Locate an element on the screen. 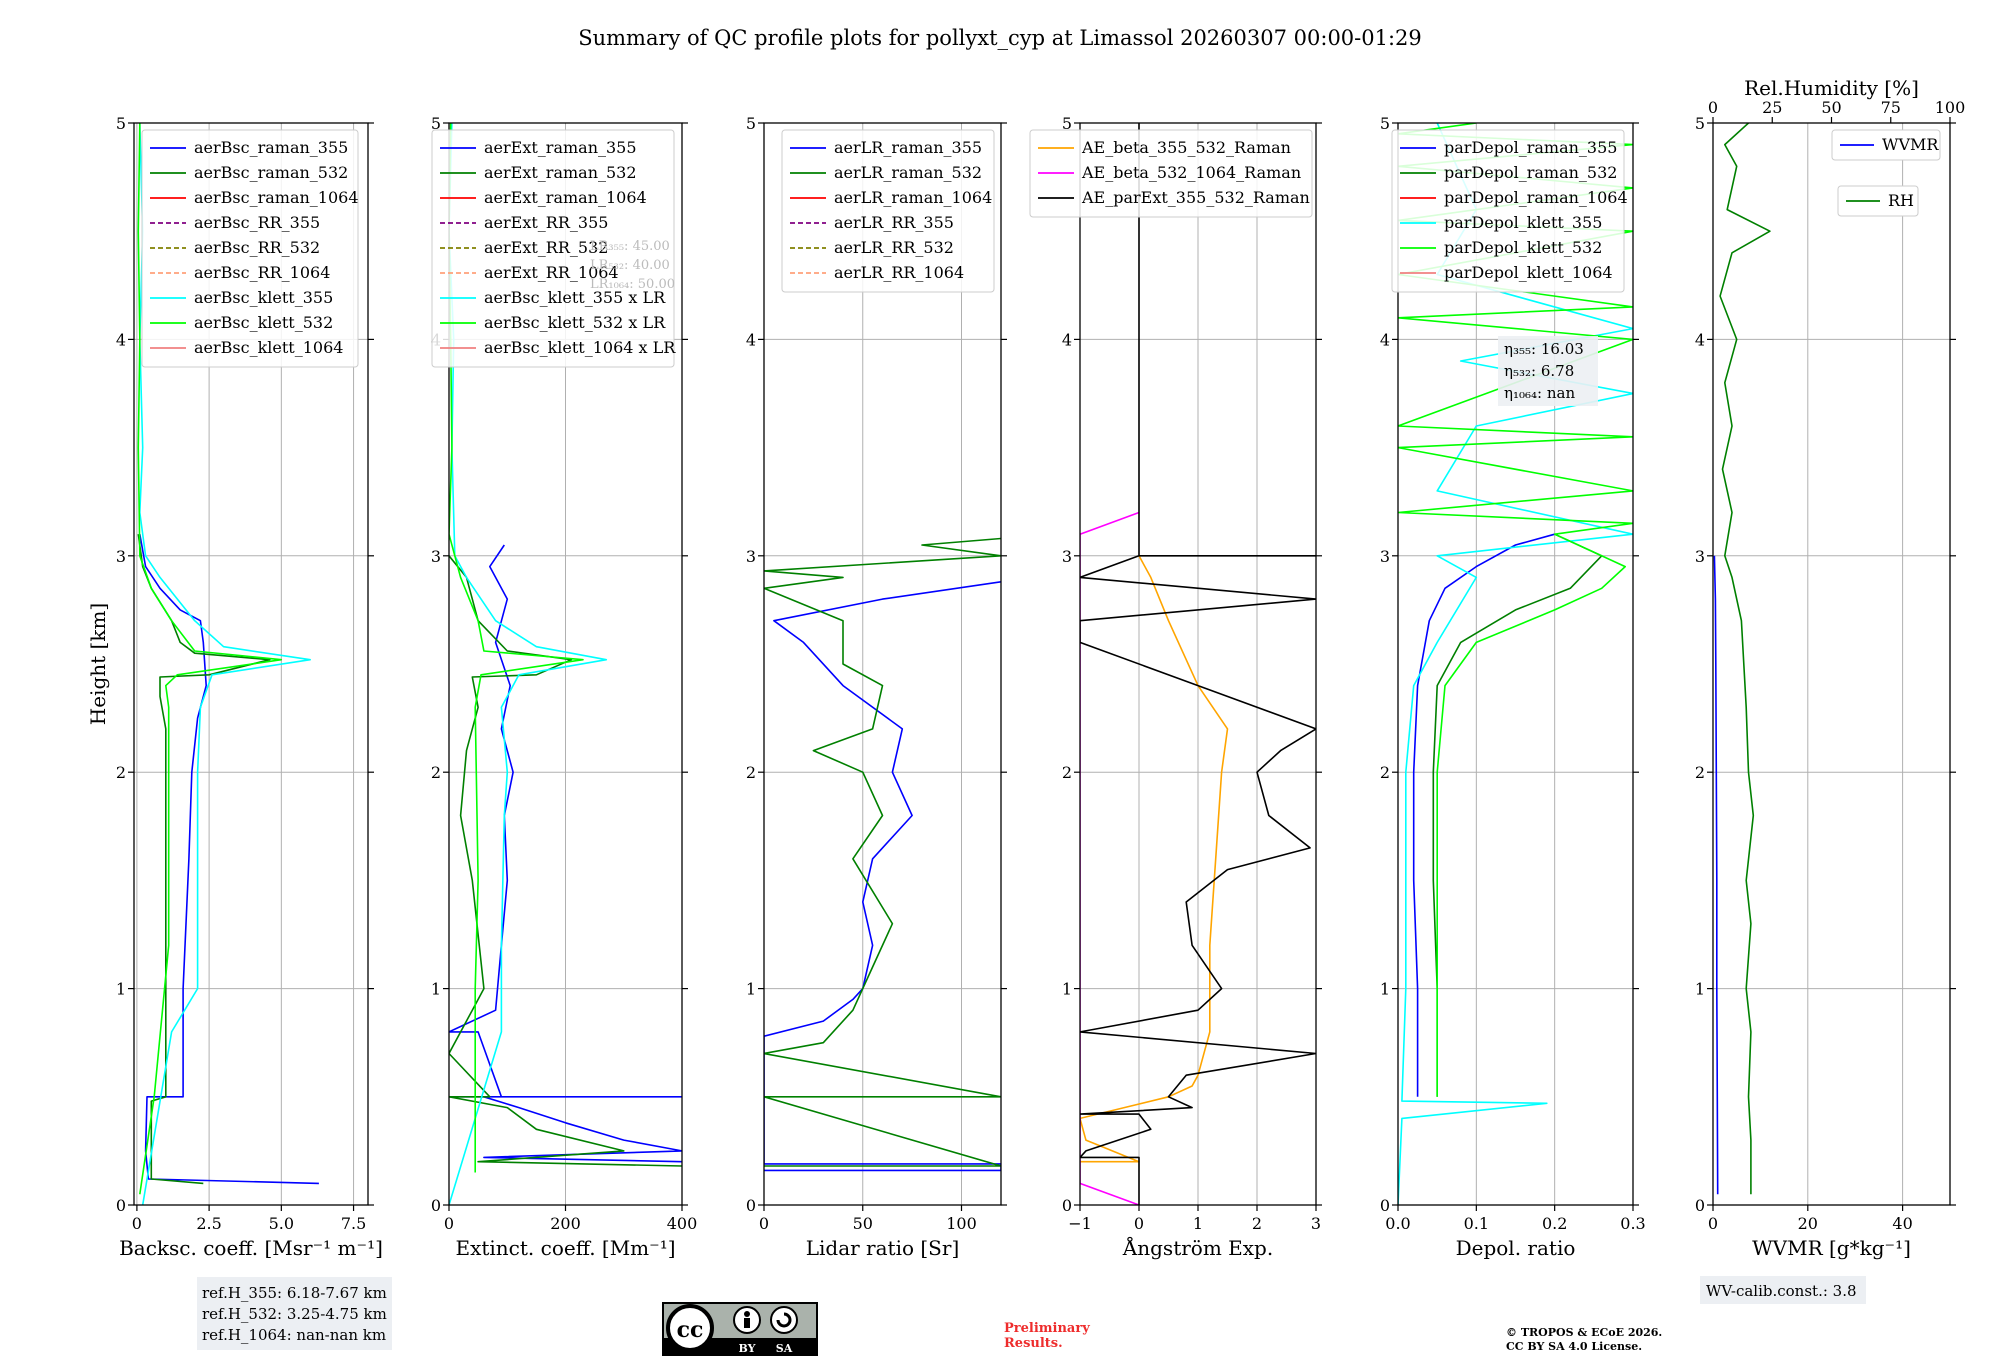  by-person-body-icon is located at coordinates (747, 1323).